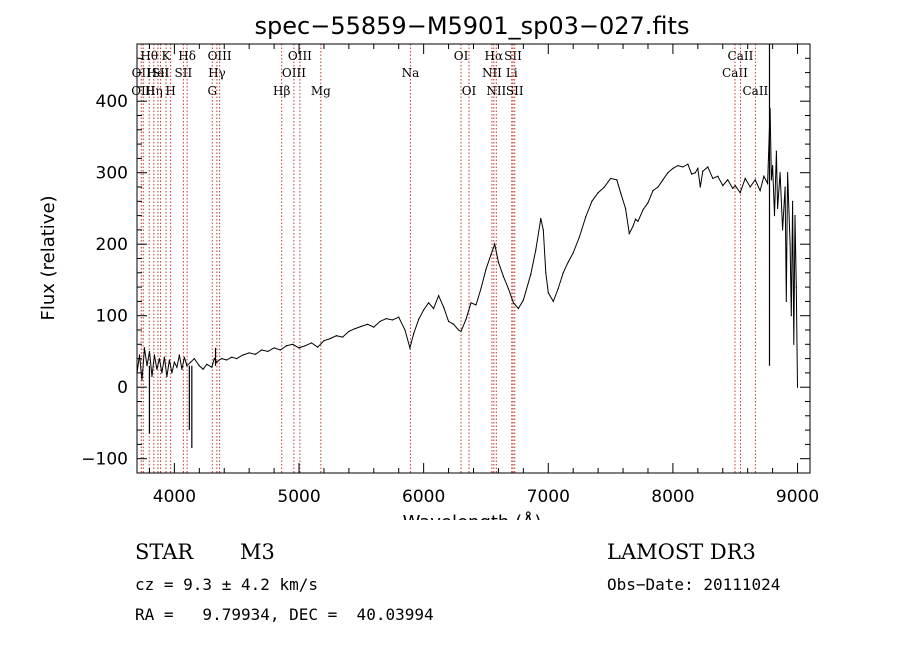  Describe the element at coordinates (411, 73) in the screenshot. I see `marker-label-17: Na` at that location.